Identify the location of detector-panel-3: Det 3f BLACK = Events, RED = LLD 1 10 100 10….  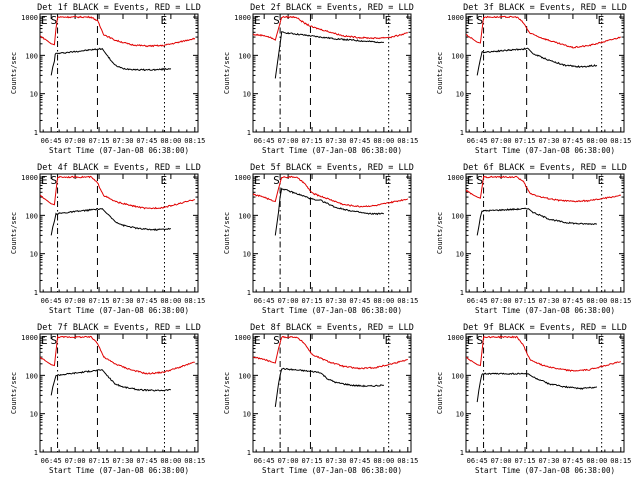
(533, 79).